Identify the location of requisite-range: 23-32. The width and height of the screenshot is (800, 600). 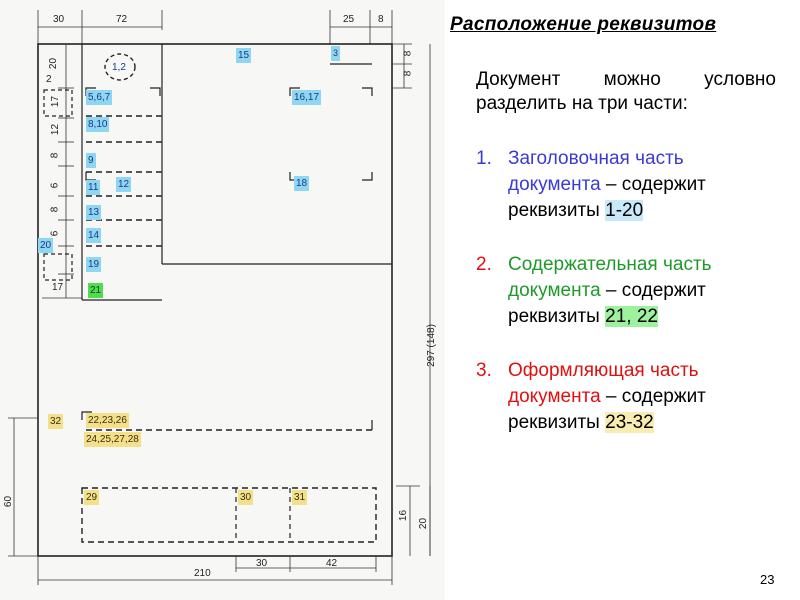
(629, 422).